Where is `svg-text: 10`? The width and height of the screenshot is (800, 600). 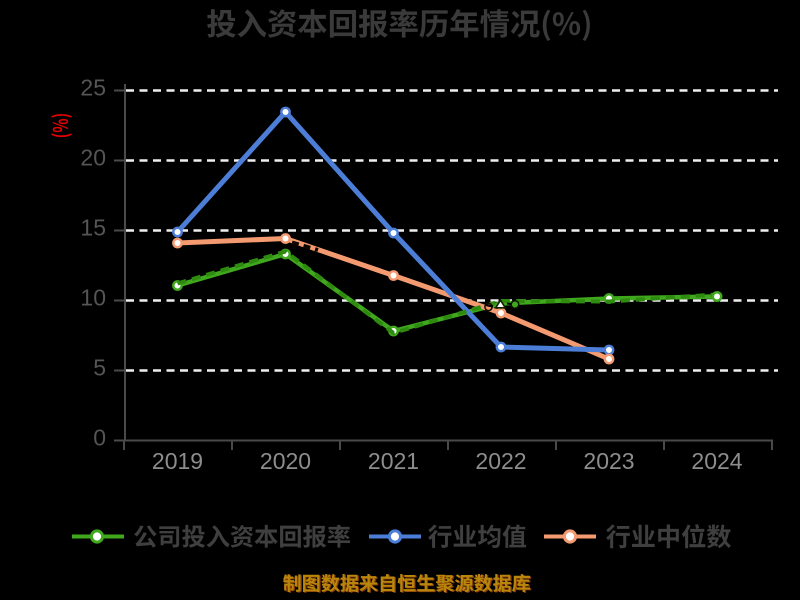 svg-text: 10 is located at coordinates (93, 298).